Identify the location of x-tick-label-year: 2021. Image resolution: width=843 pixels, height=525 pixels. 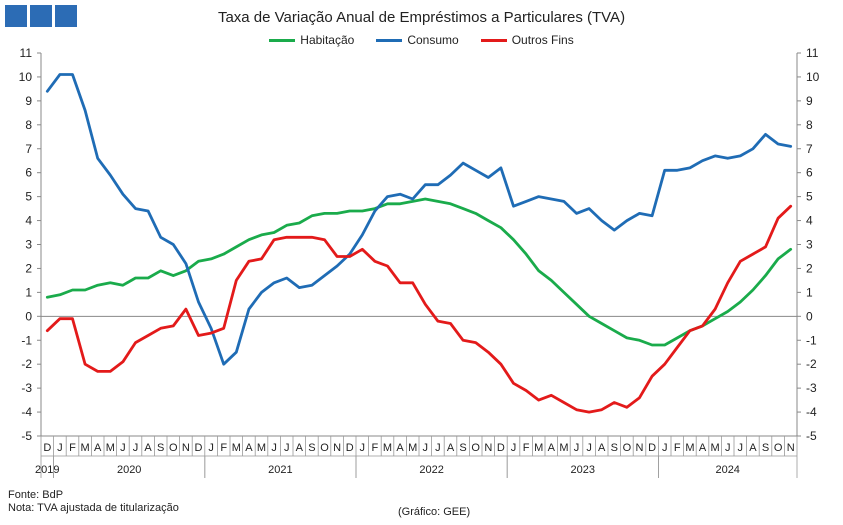
(280, 470).